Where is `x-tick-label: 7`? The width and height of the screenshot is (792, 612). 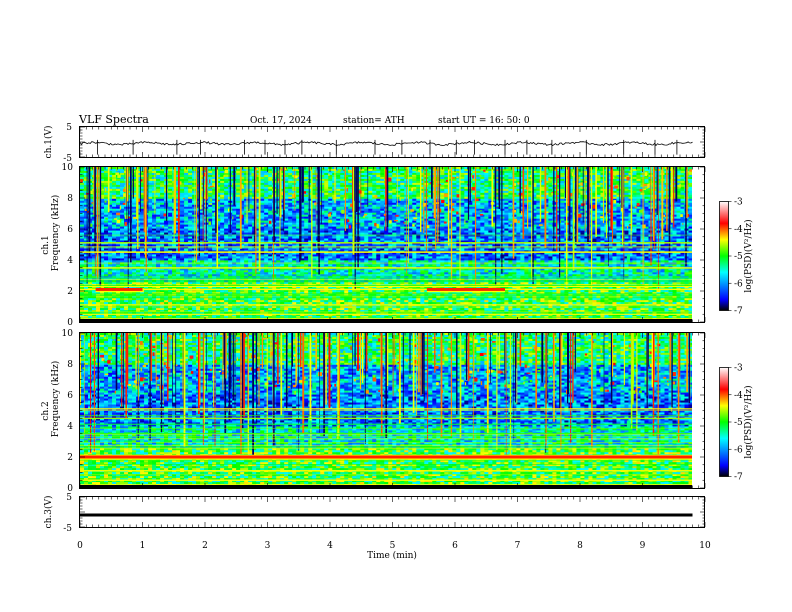
x-tick-label: 7 is located at coordinates (518, 546).